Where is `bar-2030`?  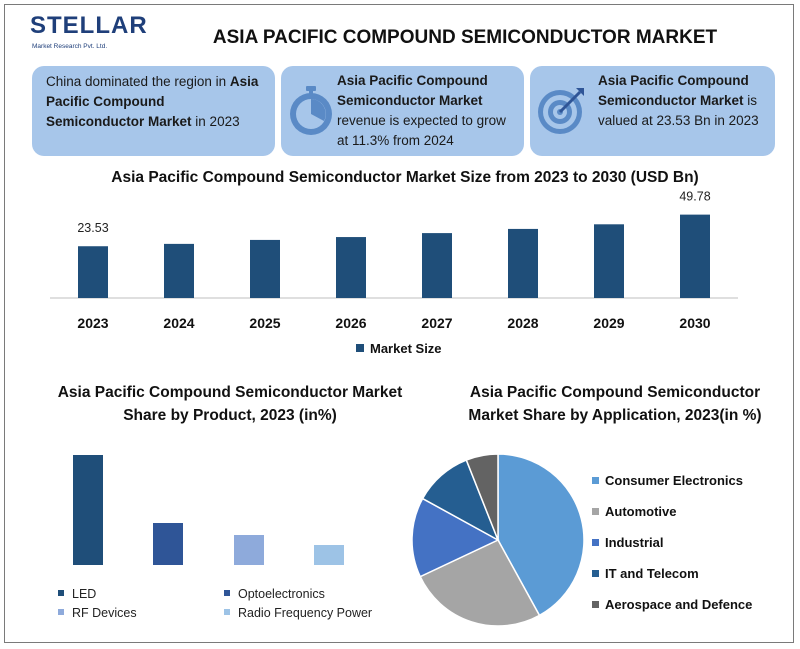 bar-2030 is located at coordinates (695, 256).